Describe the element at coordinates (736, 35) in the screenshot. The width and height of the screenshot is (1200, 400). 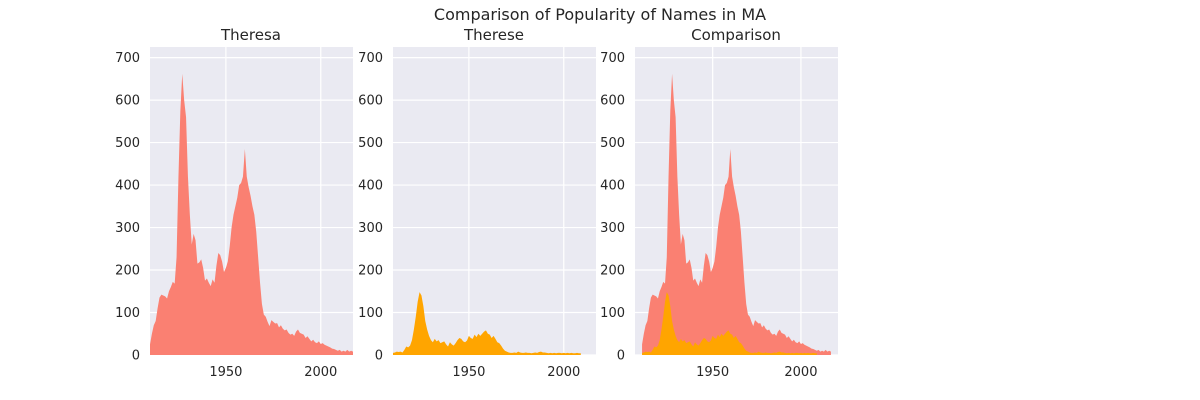
I see `panel-title: Comparison` at that location.